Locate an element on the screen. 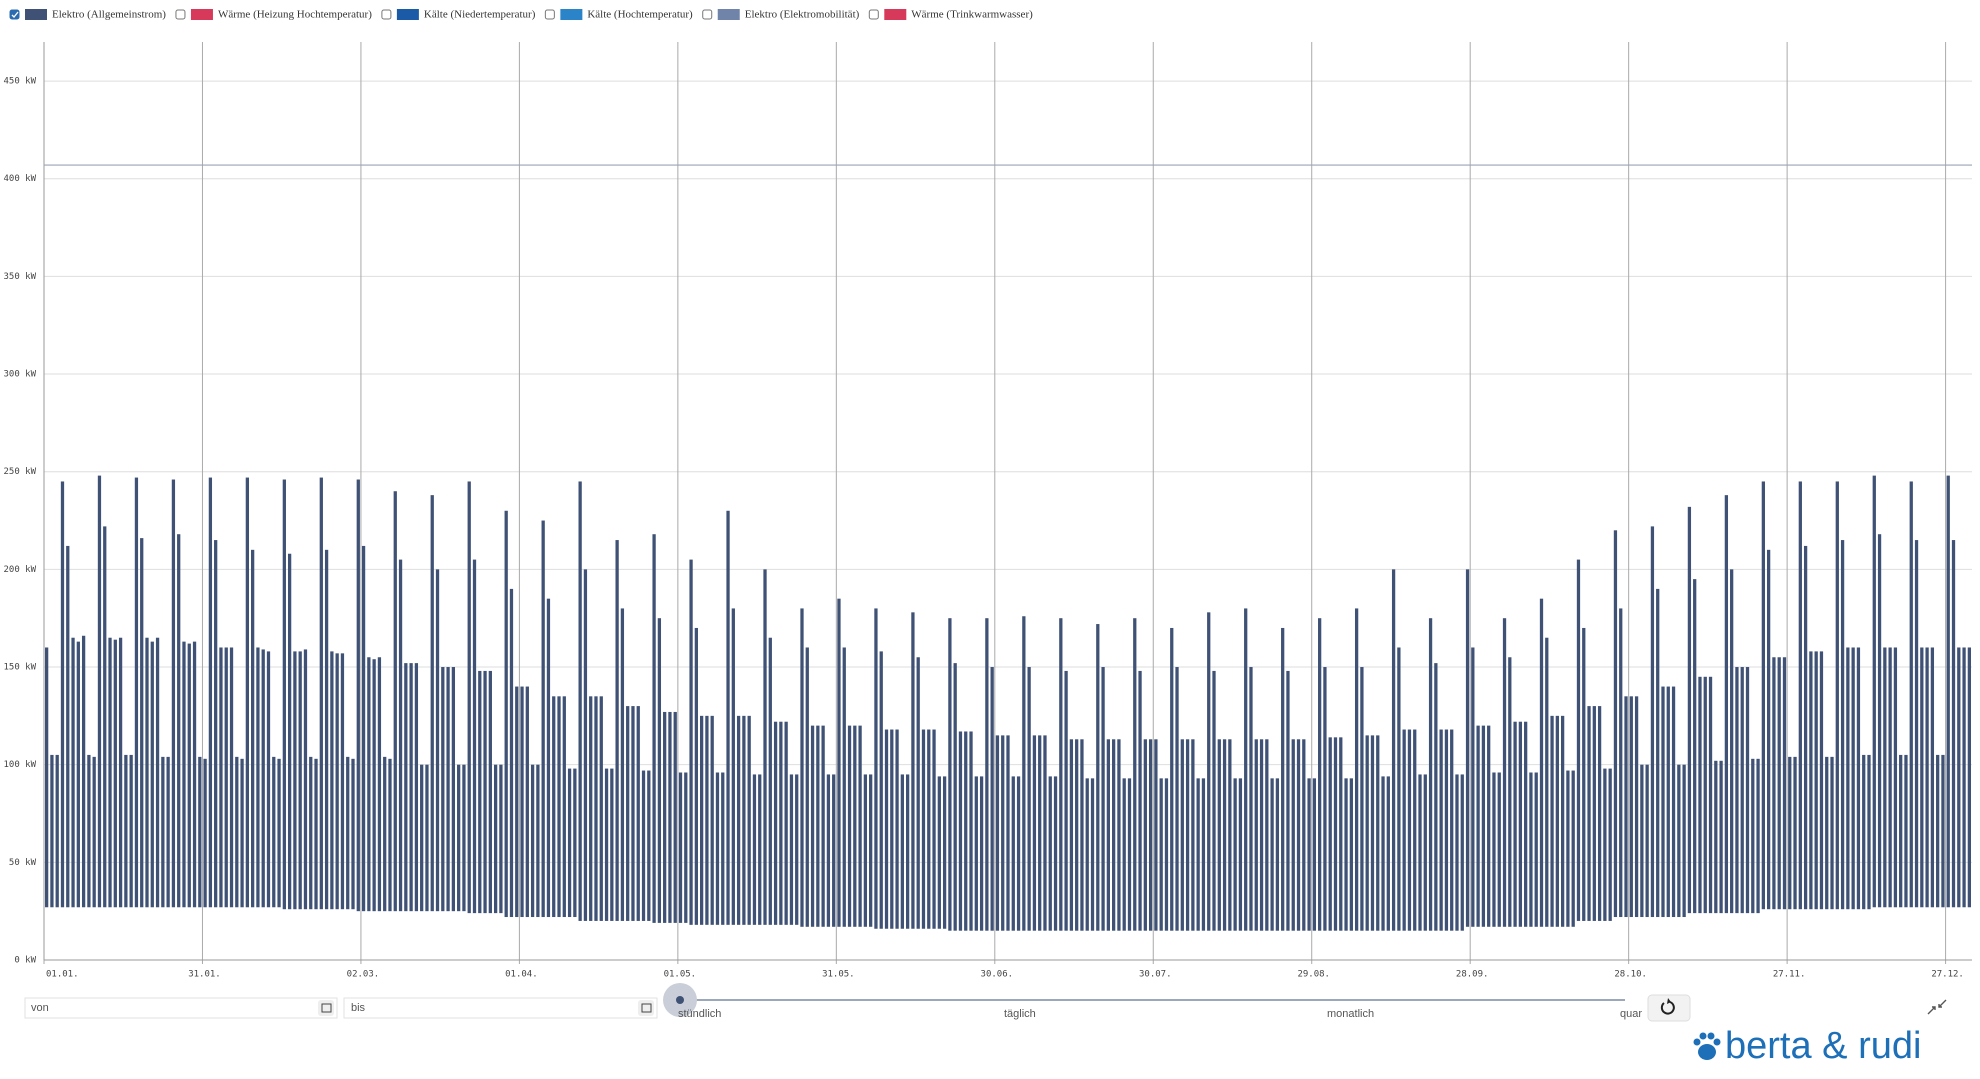 The height and width of the screenshot is (1079, 1980). legend-item: Kälte (Hochtemperatur) is located at coordinates (618, 15).